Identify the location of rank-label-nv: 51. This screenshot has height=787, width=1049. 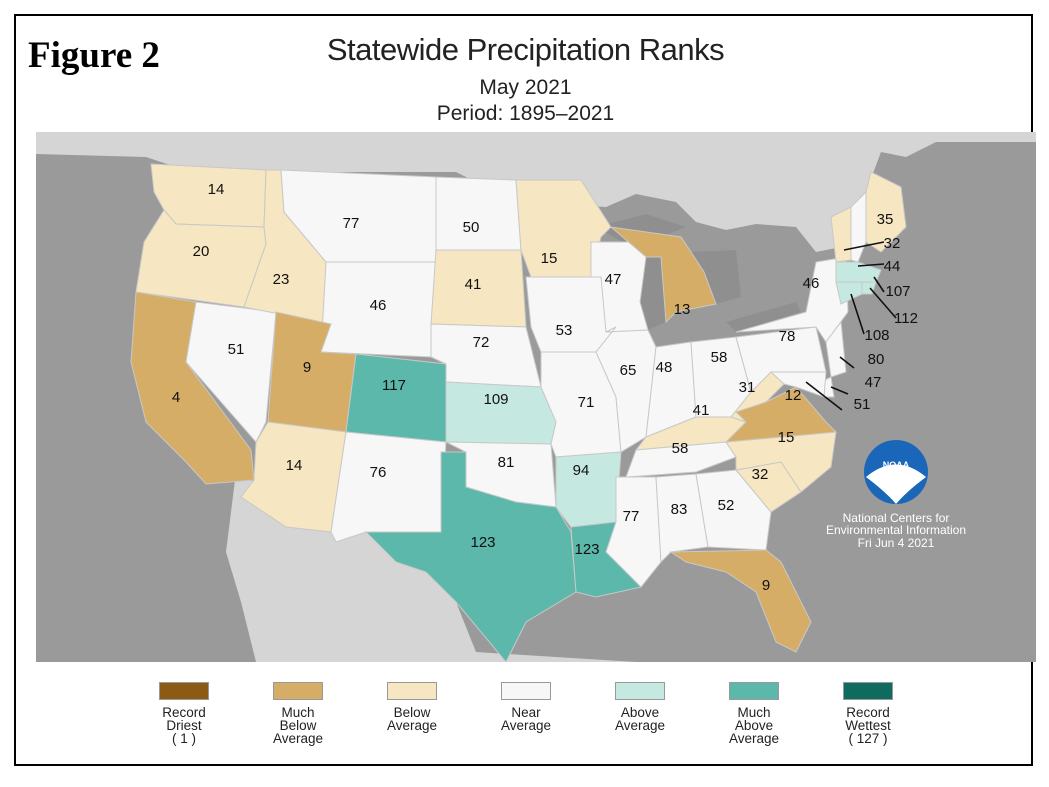
(236, 349).